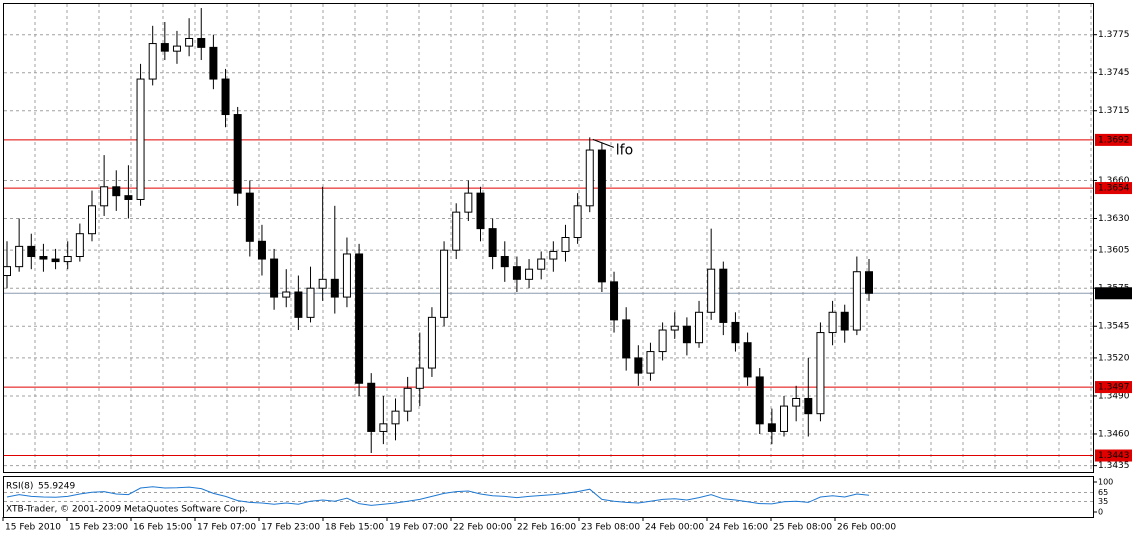 The width and height of the screenshot is (1132, 535). Describe the element at coordinates (162, 528) in the screenshot. I see `x-tick-label: 16 Feb 15:00` at that location.